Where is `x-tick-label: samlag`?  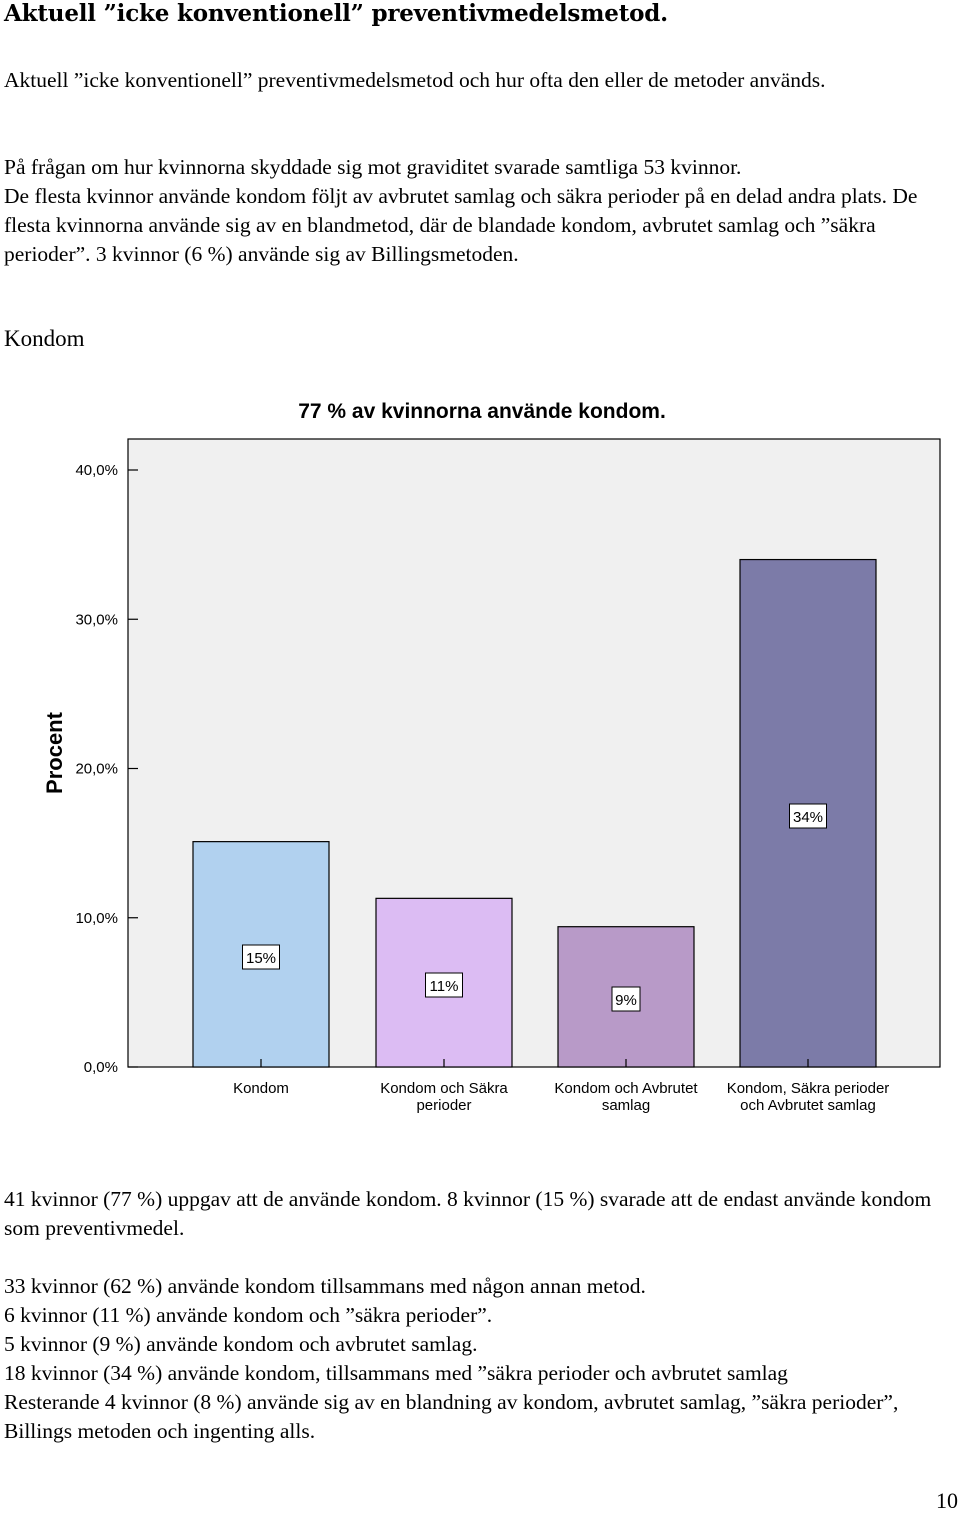 x-tick-label: samlag is located at coordinates (626, 1105).